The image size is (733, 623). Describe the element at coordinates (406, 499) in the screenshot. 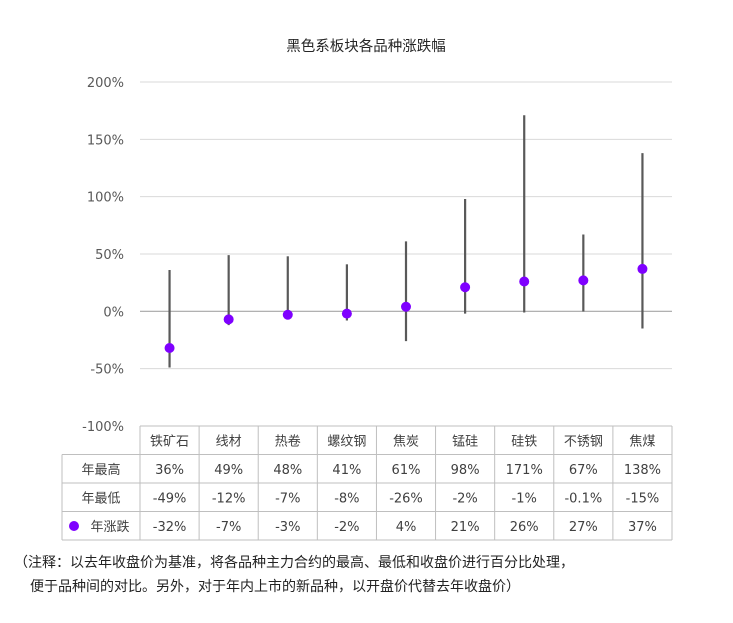

I see `table-cell: -26%` at that location.